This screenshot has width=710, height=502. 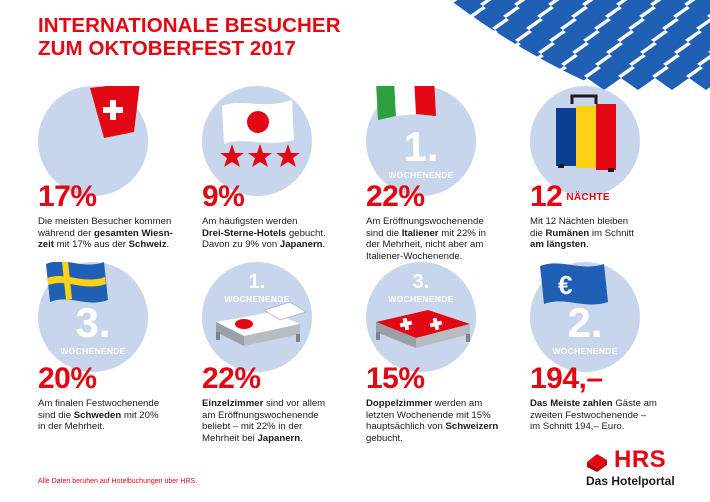 I want to click on stat-unit: NÄCHTE, so click(x=588, y=198).